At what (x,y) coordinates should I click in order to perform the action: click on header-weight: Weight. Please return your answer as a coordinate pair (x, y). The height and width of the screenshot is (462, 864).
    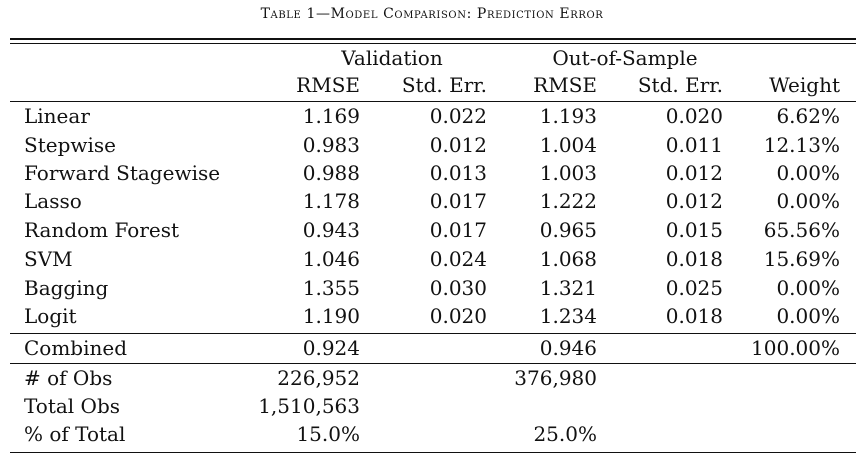
    Looking at the image, I should click on (804, 85).